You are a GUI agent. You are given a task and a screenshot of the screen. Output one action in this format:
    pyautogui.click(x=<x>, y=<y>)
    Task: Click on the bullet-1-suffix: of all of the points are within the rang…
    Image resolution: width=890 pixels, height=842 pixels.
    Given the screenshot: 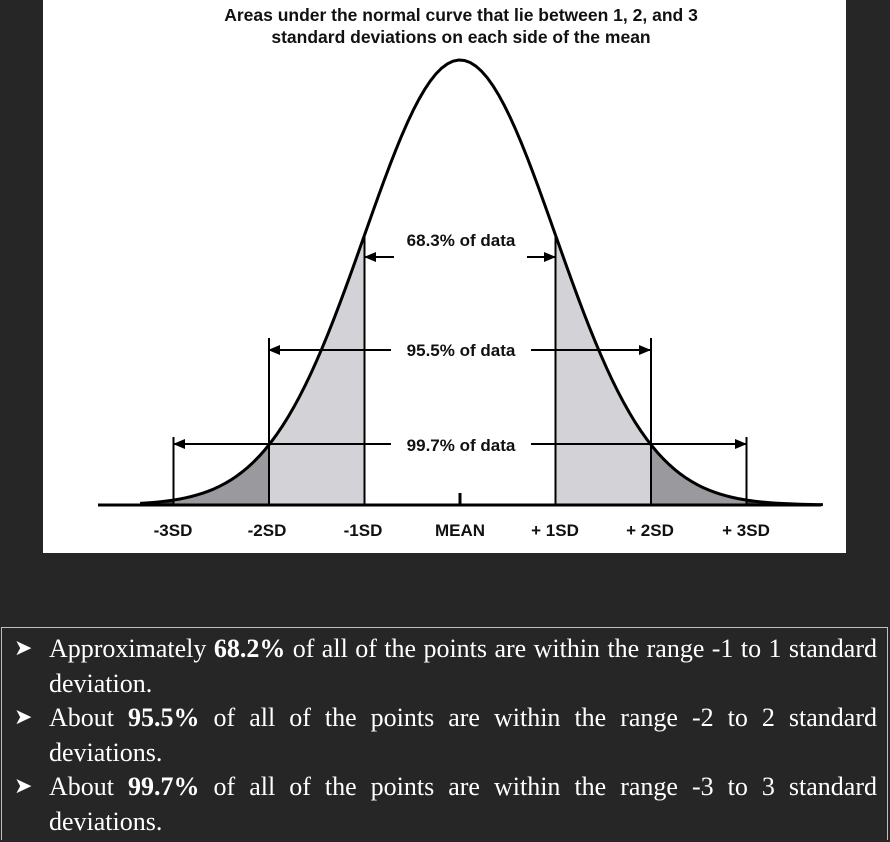 What is the action you would take?
    pyautogui.click(x=463, y=666)
    